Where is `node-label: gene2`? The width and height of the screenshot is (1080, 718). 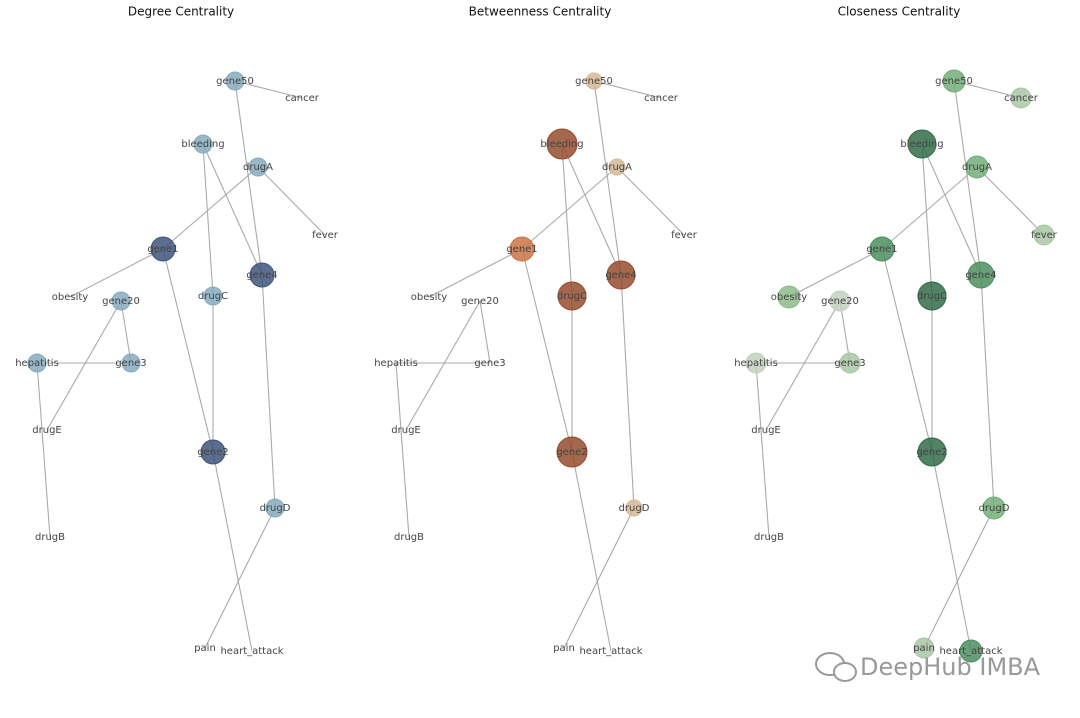 node-label: gene2 is located at coordinates (212, 452).